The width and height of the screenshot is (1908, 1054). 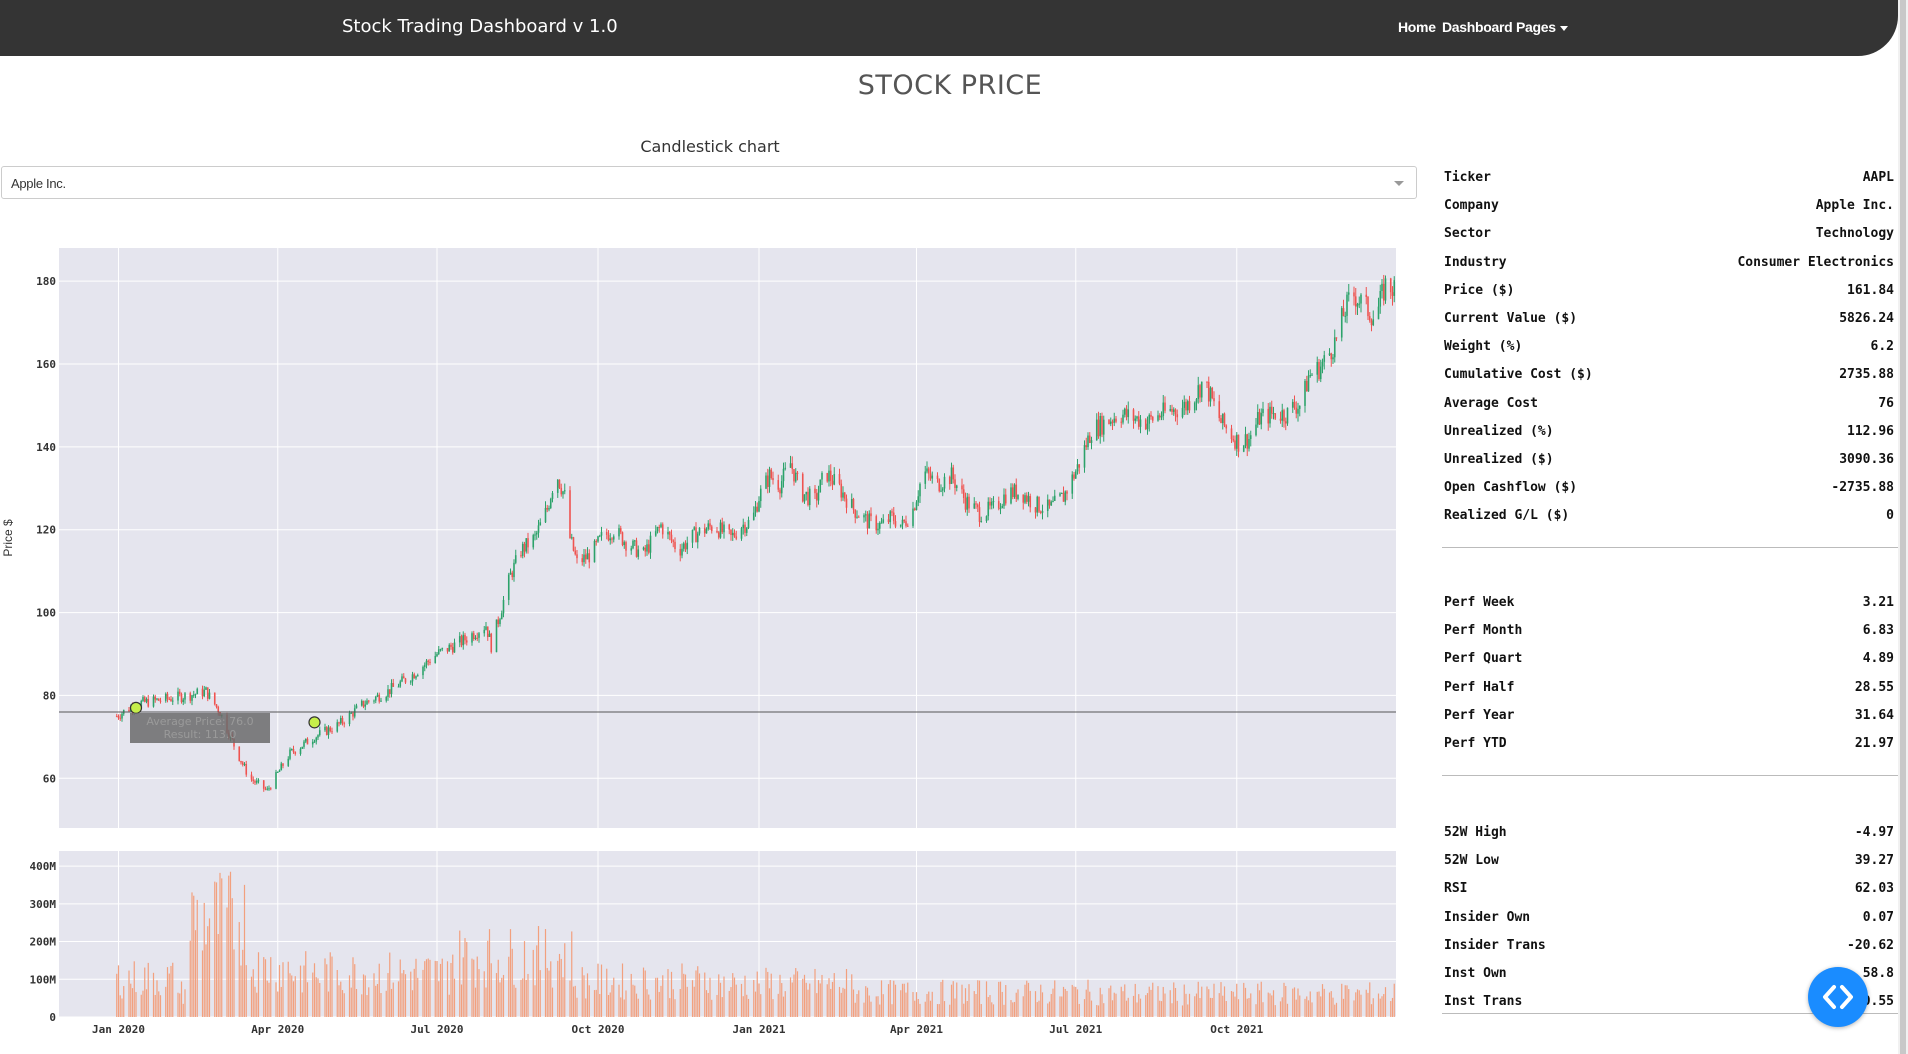 What do you see at coordinates (1479, 602) in the screenshot?
I see `info-label: Perf Week` at bounding box center [1479, 602].